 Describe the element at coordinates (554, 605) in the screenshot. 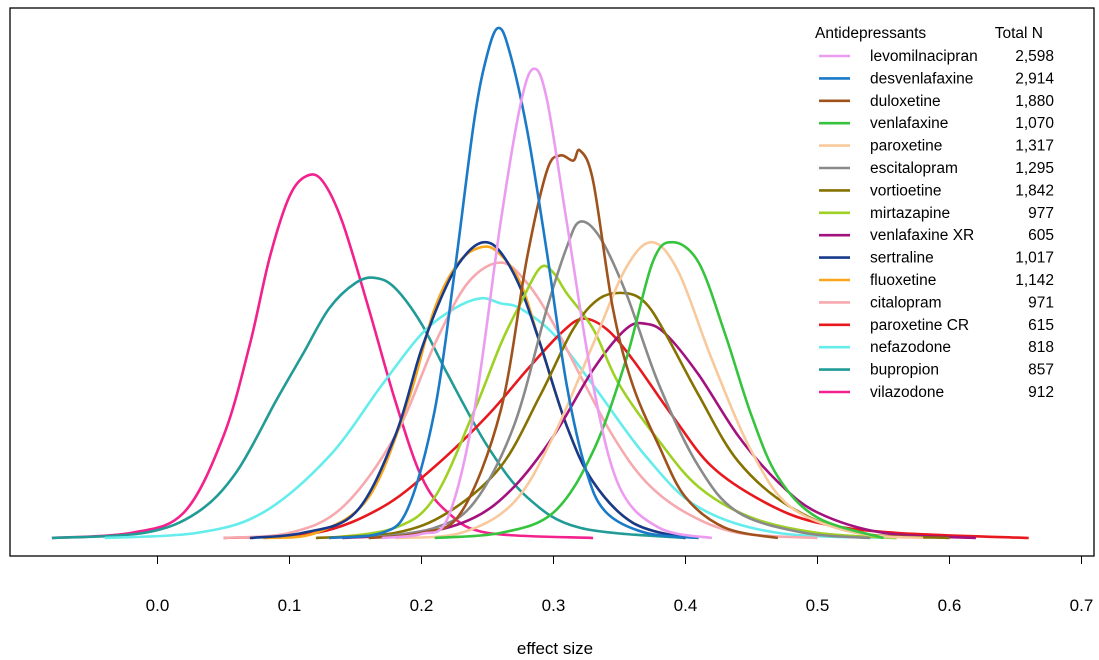

I see `x-tick-label: 0.3` at that location.